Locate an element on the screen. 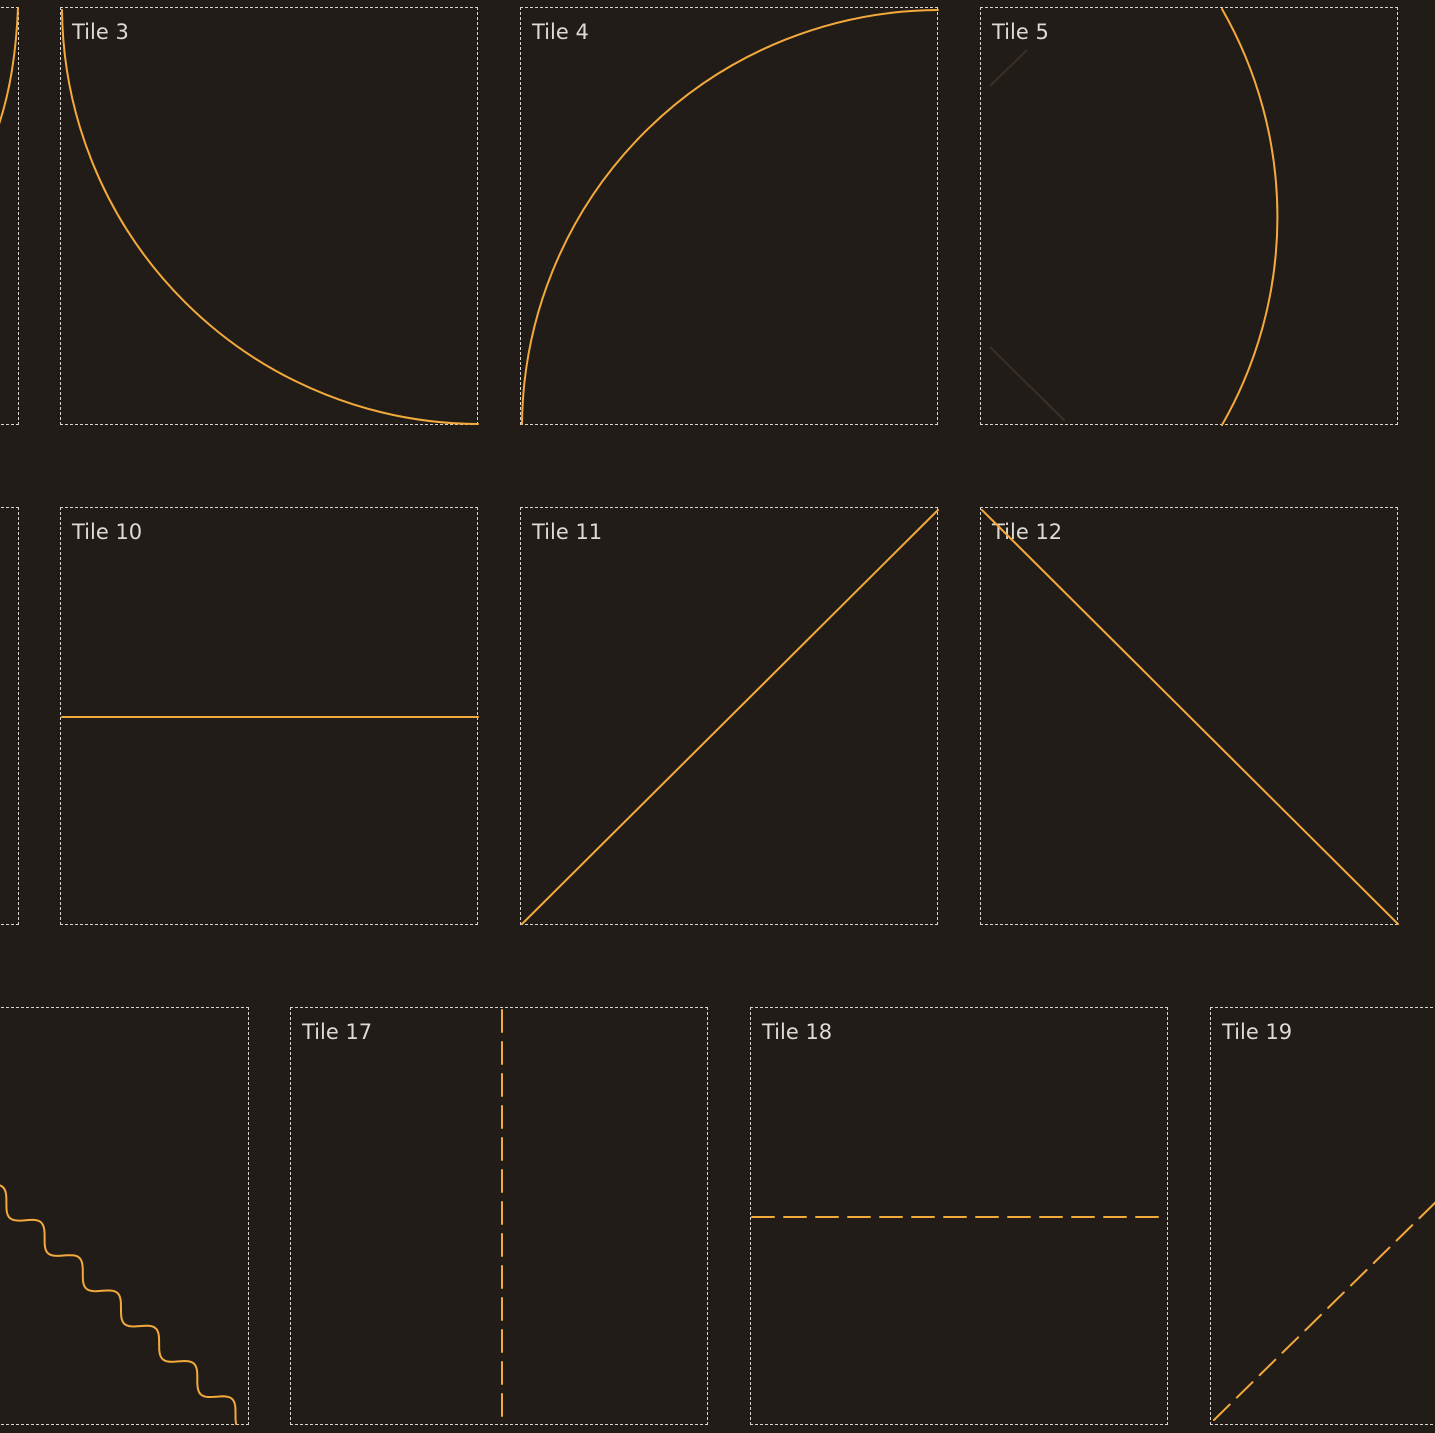  tile-11: Tile 11 is located at coordinates (729, 716).